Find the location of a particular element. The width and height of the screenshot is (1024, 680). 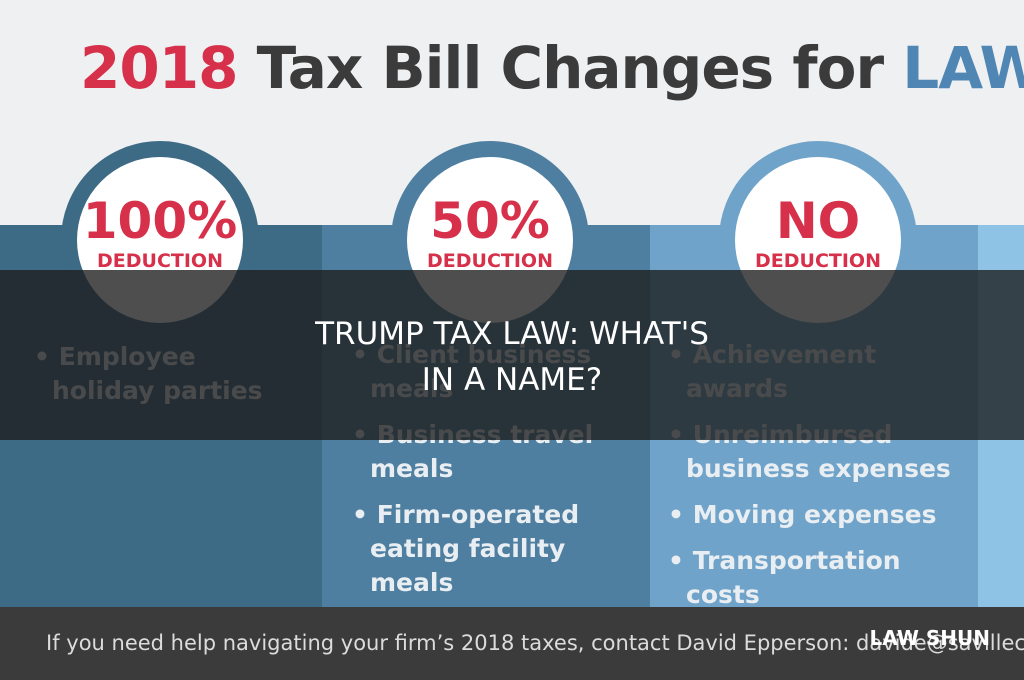

overlay-title: IN A NAME? is located at coordinates (512, 380).